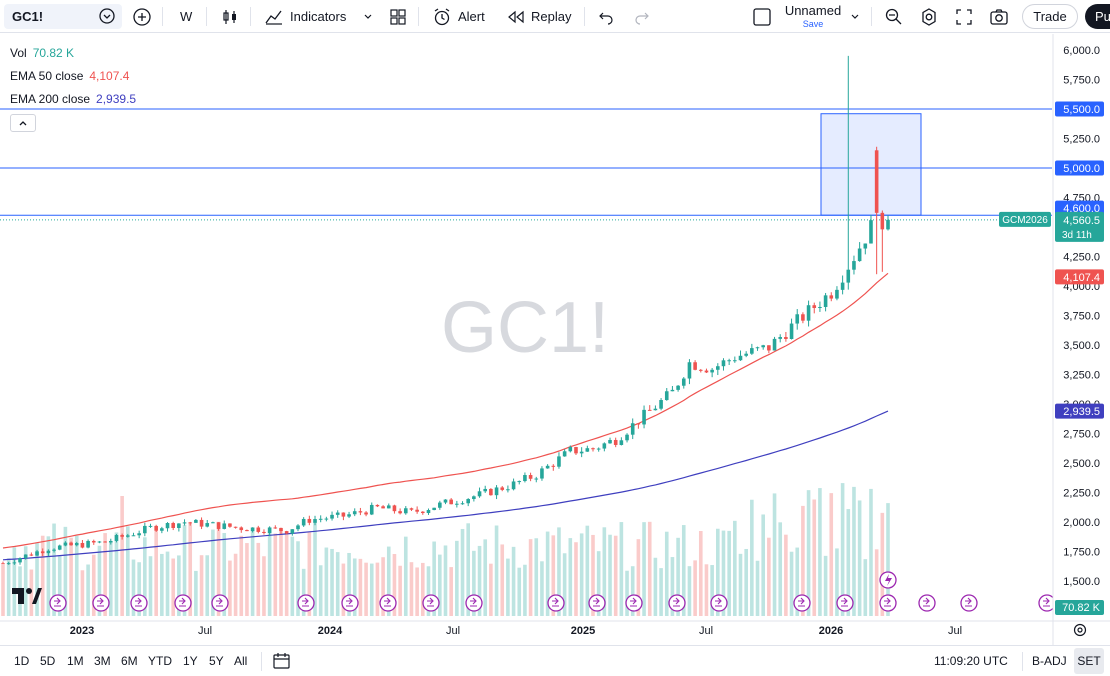 Image resolution: width=1110 pixels, height=676 pixels. What do you see at coordinates (1050, 16) in the screenshot?
I see `trade-button: Trade` at bounding box center [1050, 16].